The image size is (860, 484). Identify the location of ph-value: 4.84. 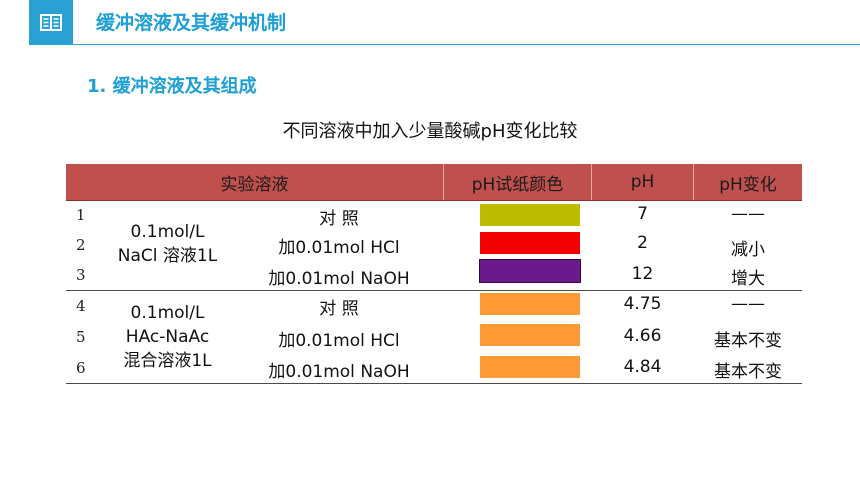
(642, 367).